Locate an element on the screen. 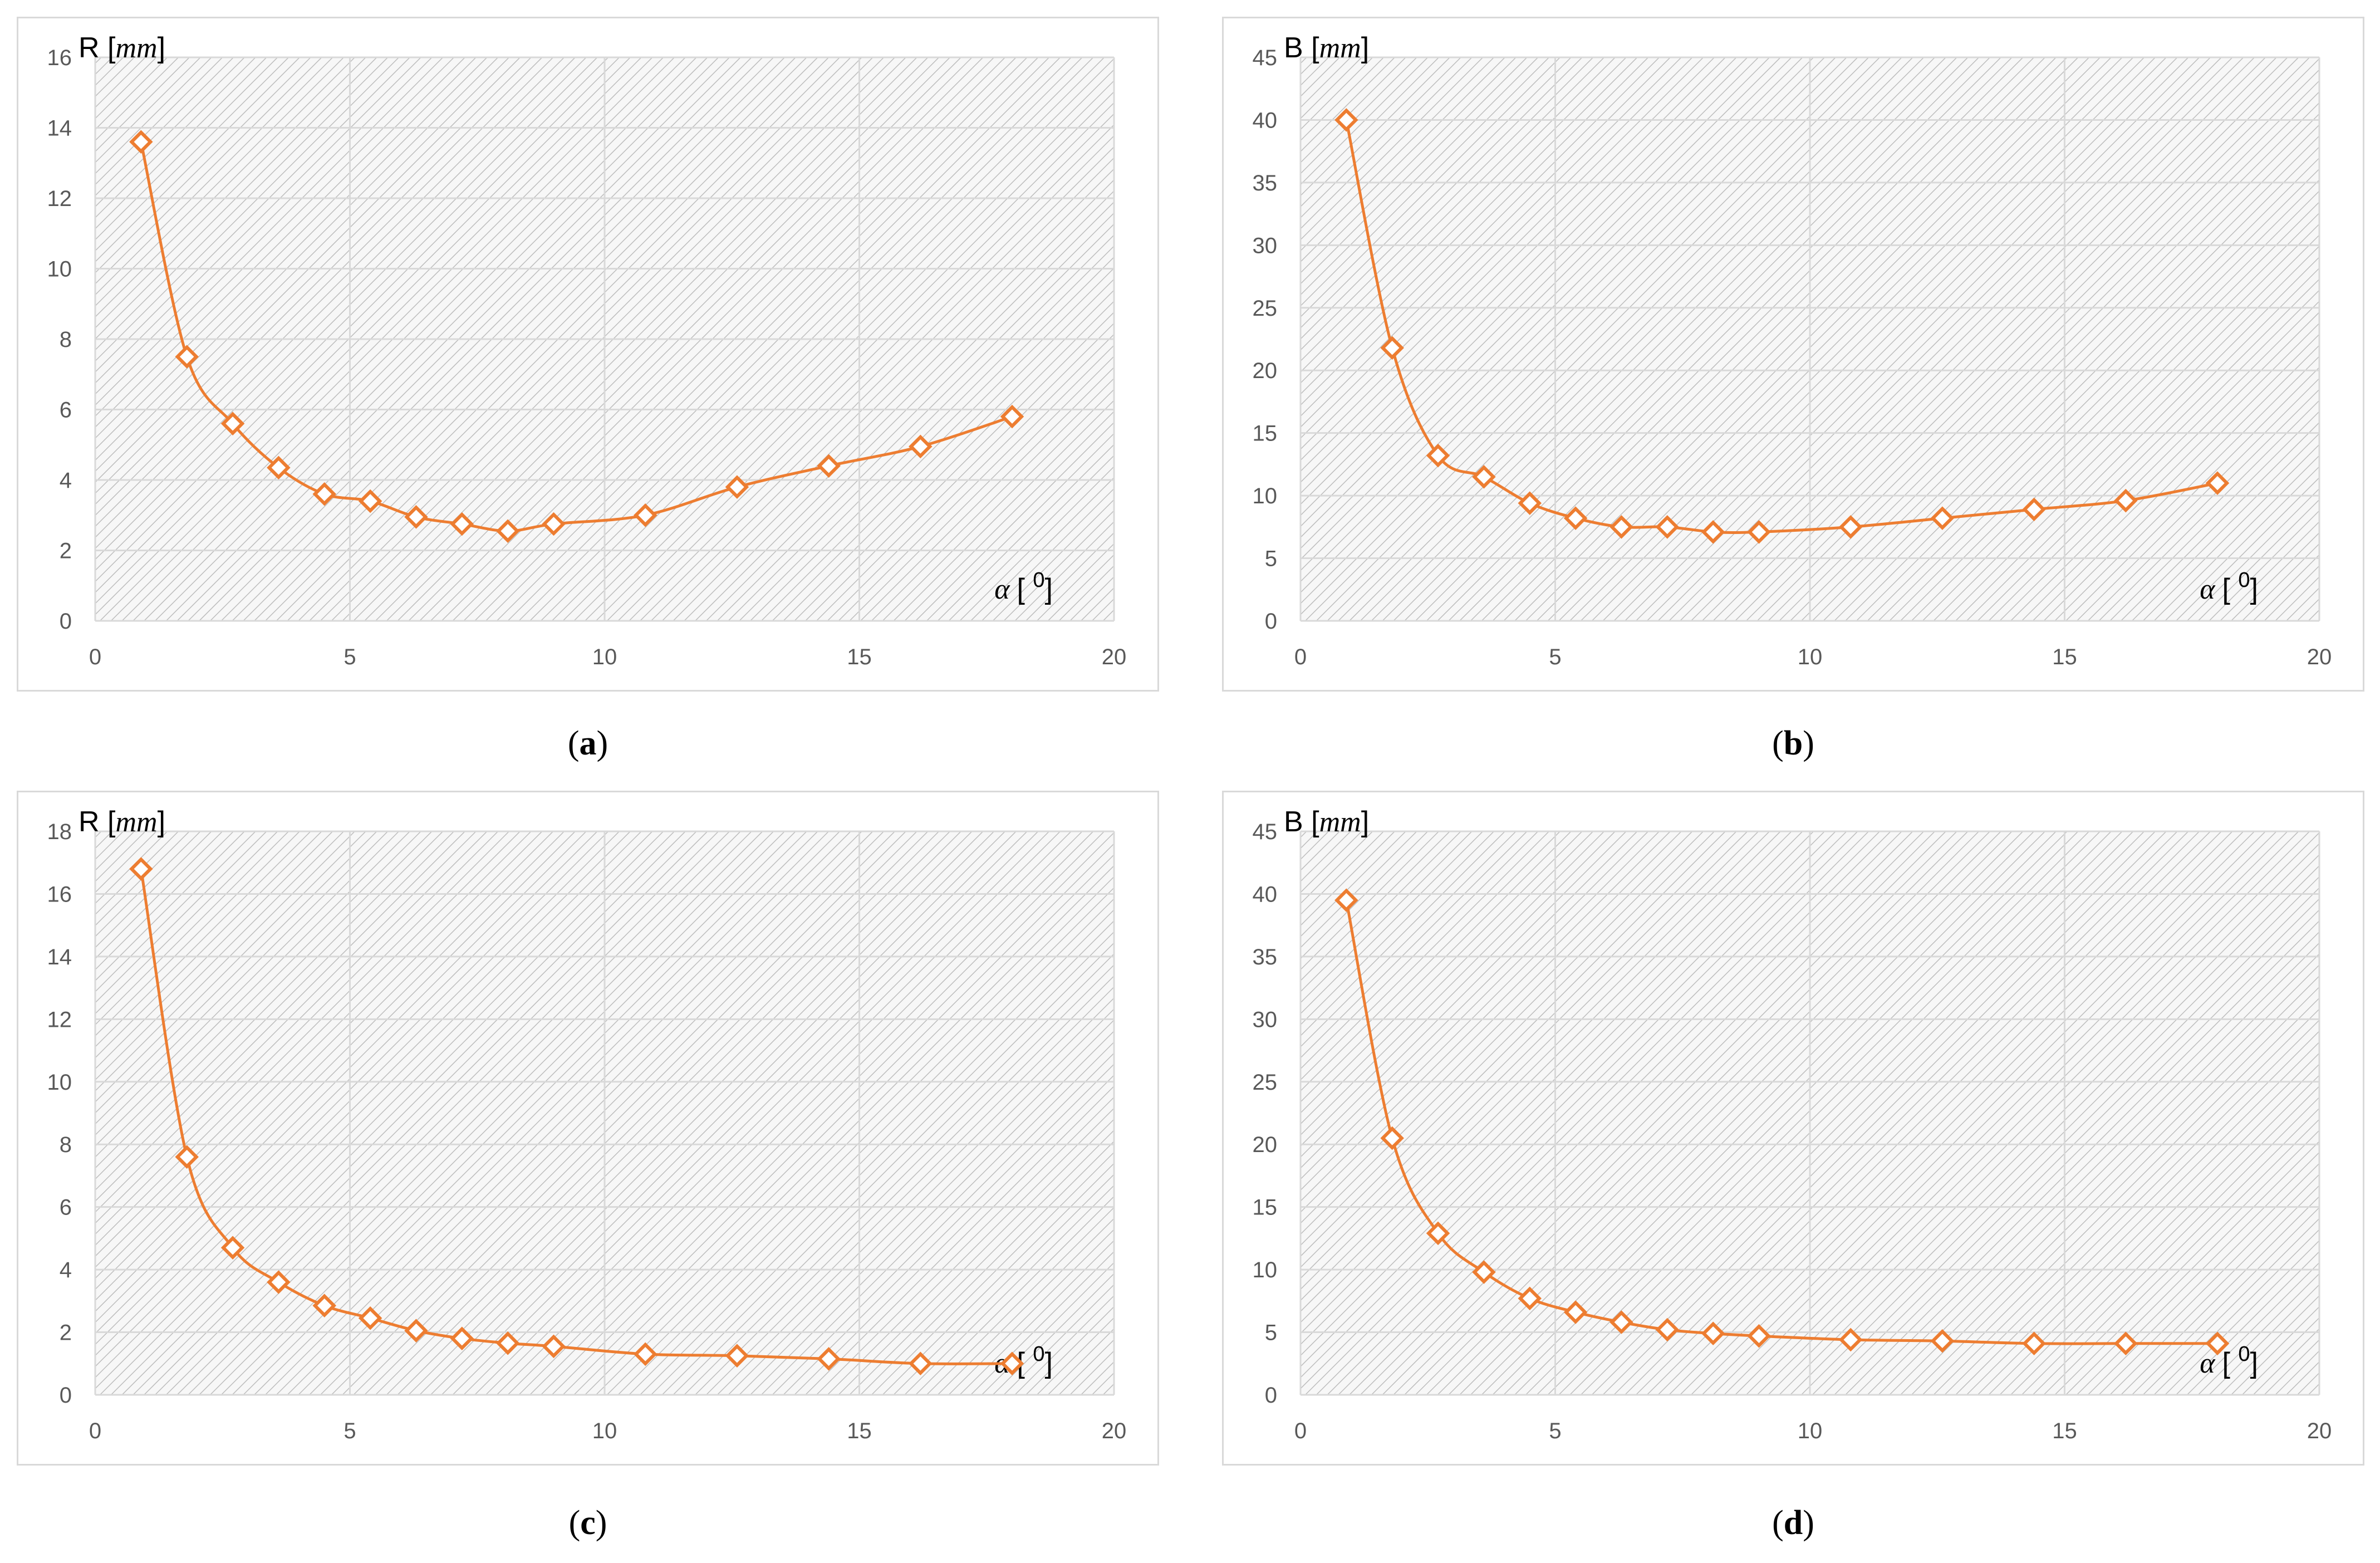 This screenshot has width=2380, height=1563. y-tick-label: 35 is located at coordinates (1265, 957).